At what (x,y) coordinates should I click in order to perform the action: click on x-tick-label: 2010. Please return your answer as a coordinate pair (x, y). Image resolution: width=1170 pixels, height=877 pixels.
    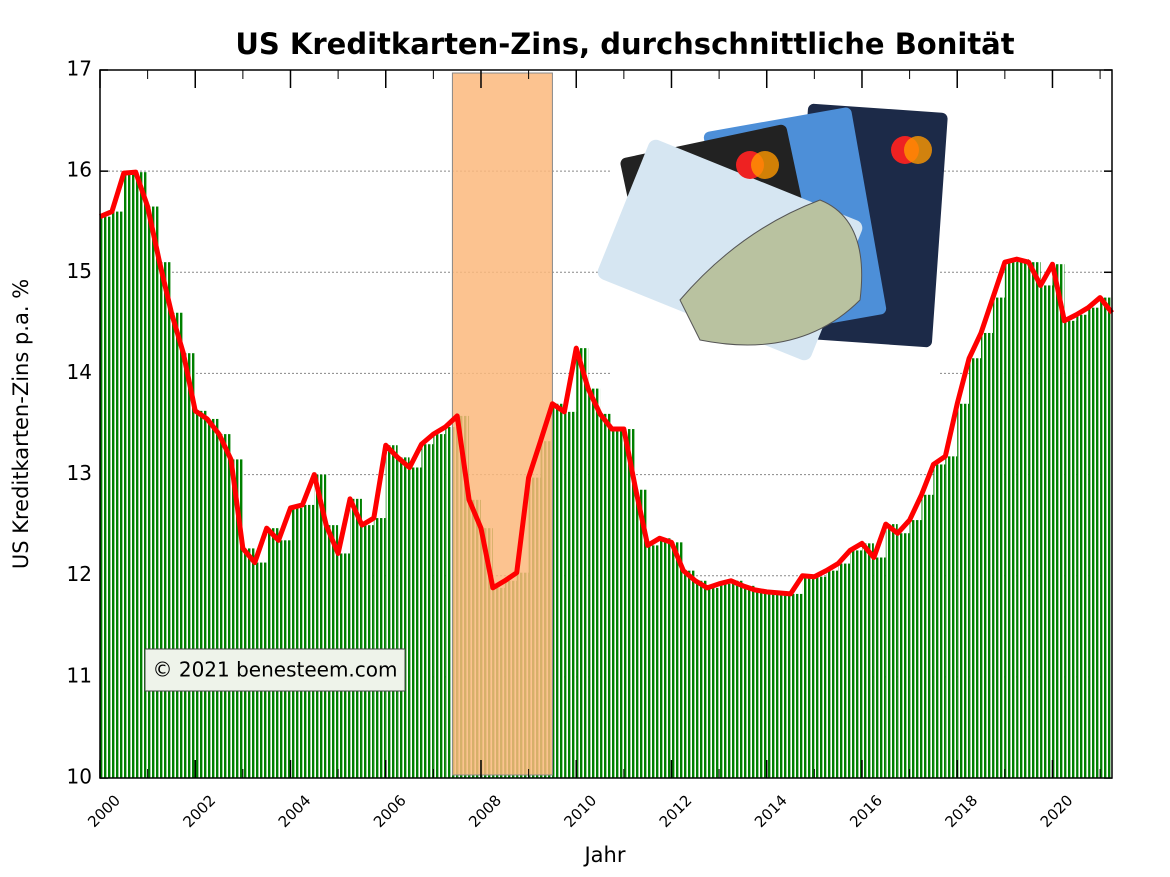
    Looking at the image, I should click on (581, 811).